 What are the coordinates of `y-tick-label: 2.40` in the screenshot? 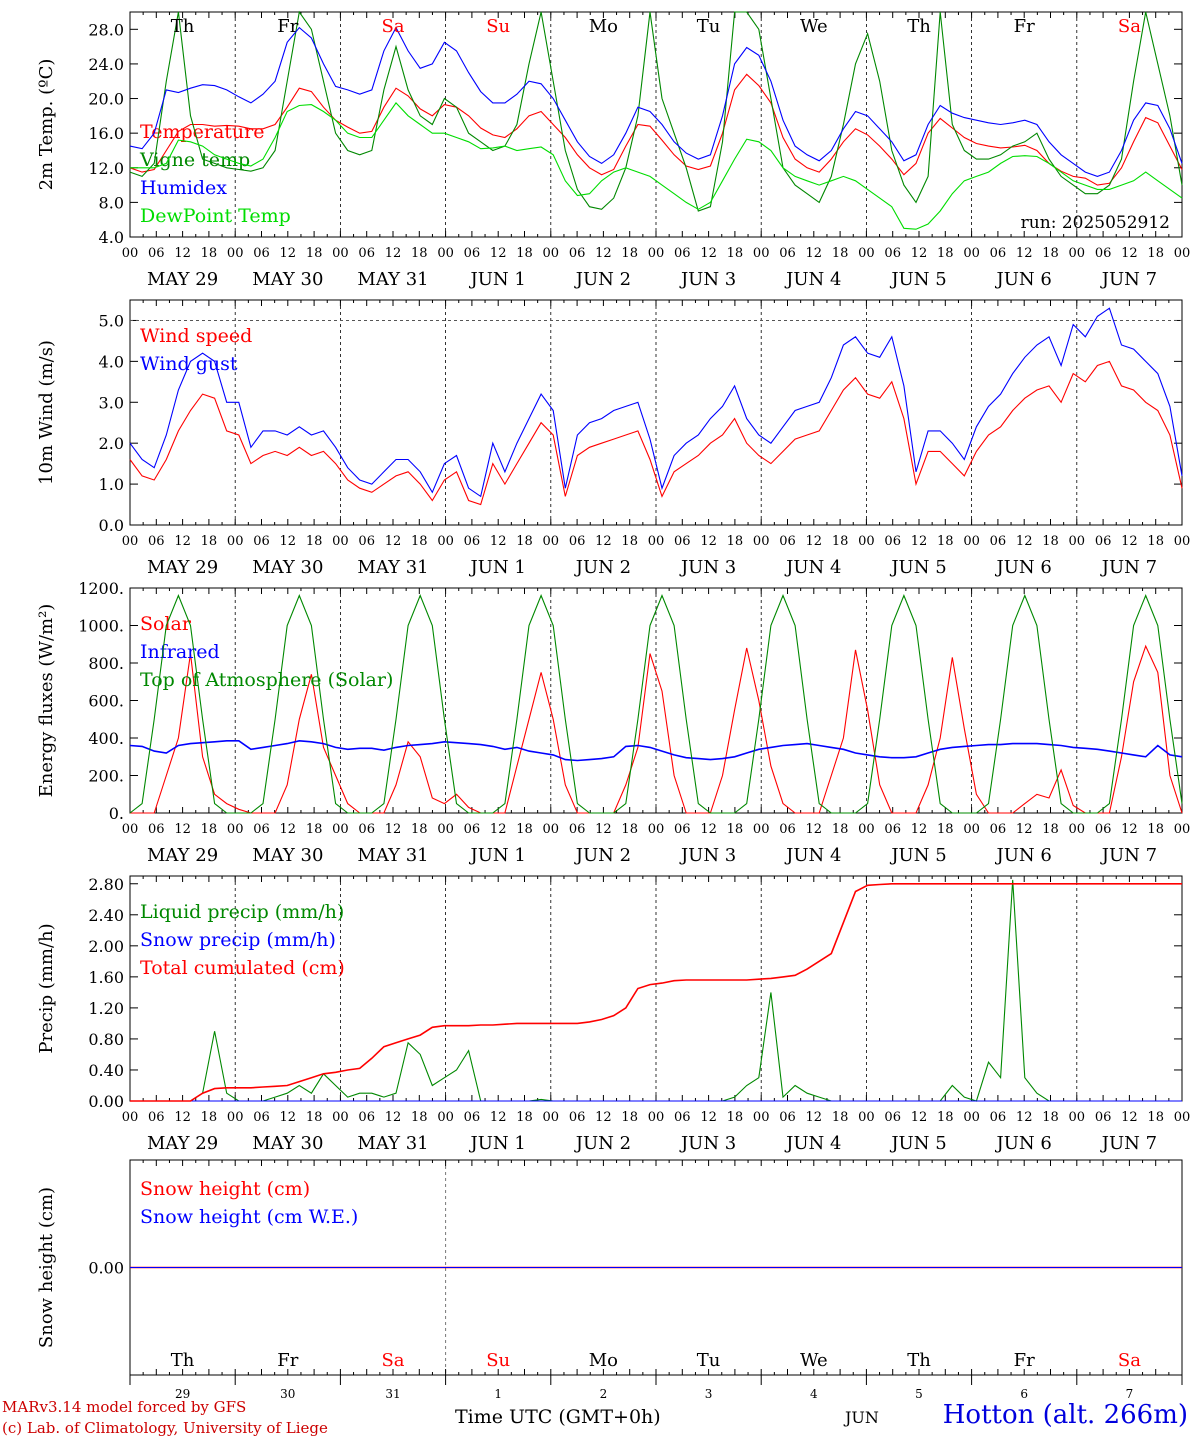 It's located at (106, 915).